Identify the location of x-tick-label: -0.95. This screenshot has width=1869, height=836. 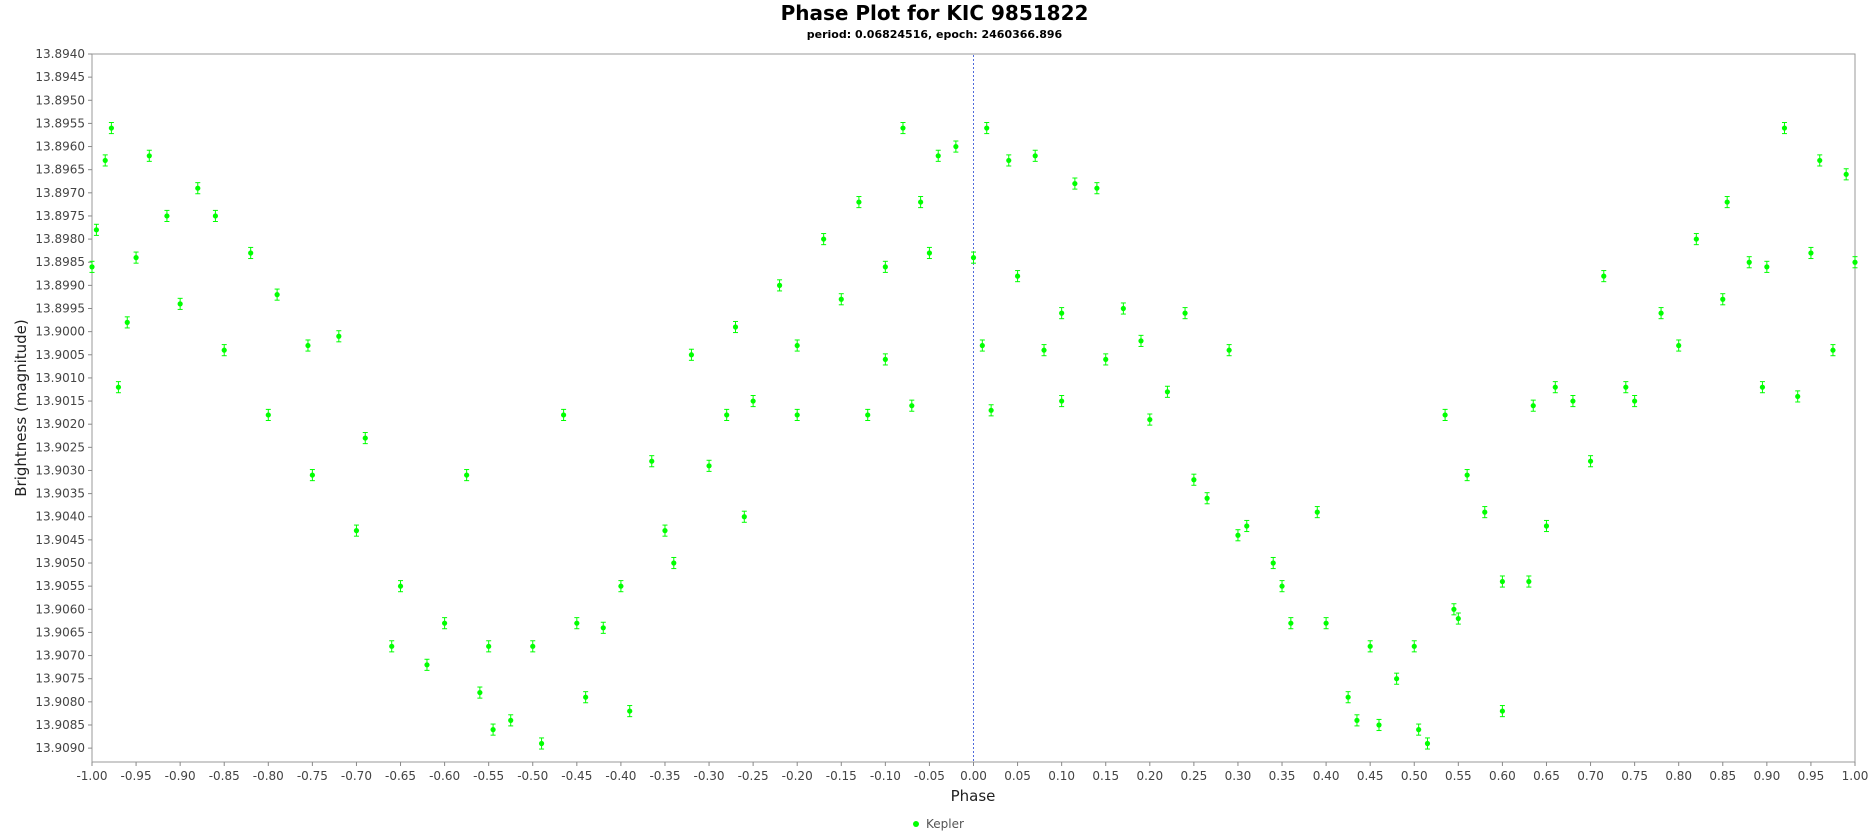
(136, 776).